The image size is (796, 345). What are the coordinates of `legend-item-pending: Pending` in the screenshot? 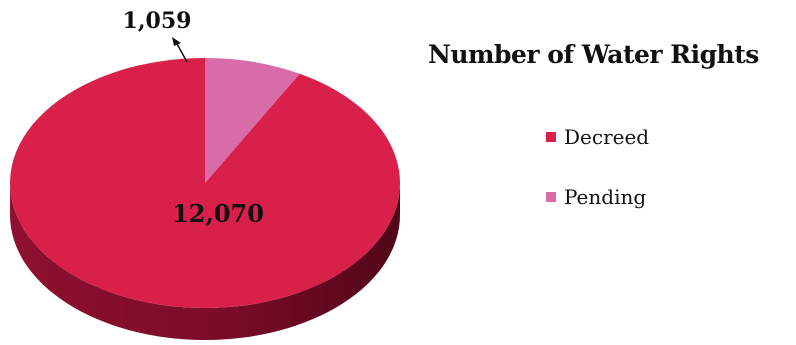 It's located at (597, 197).